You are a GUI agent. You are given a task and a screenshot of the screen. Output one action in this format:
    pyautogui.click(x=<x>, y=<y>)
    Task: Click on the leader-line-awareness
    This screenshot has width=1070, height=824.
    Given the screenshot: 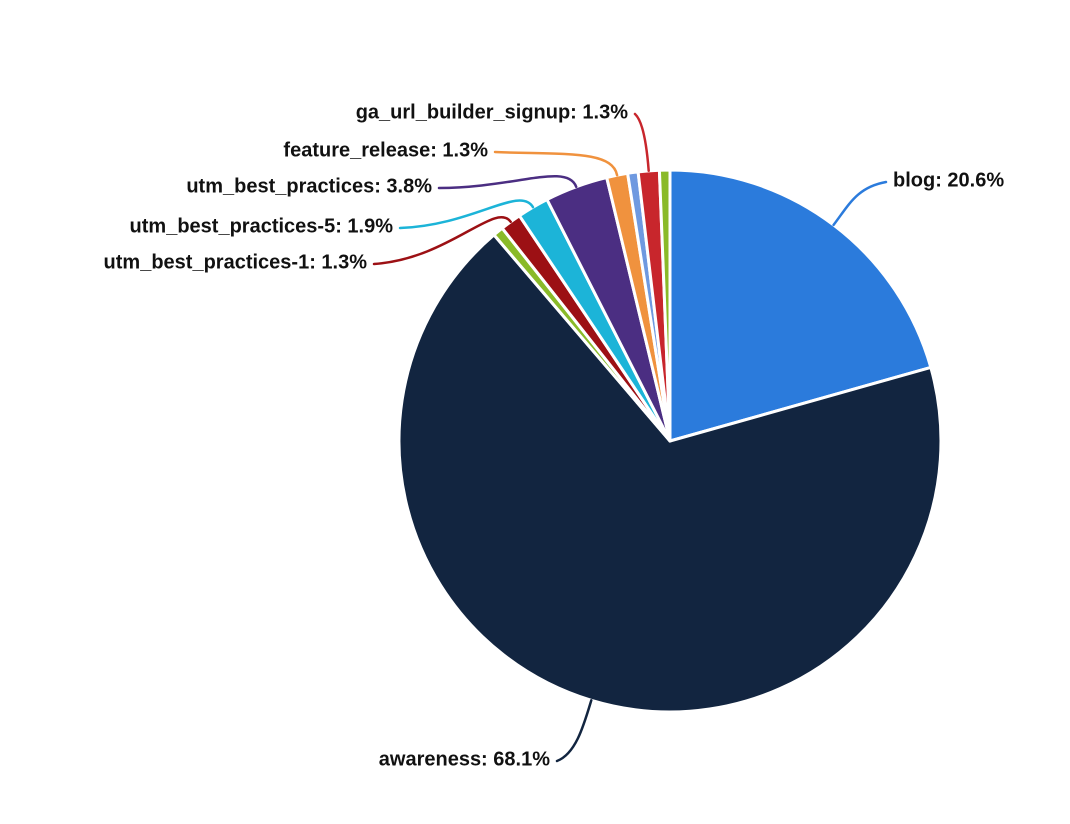 What is the action you would take?
    pyautogui.click(x=574, y=731)
    